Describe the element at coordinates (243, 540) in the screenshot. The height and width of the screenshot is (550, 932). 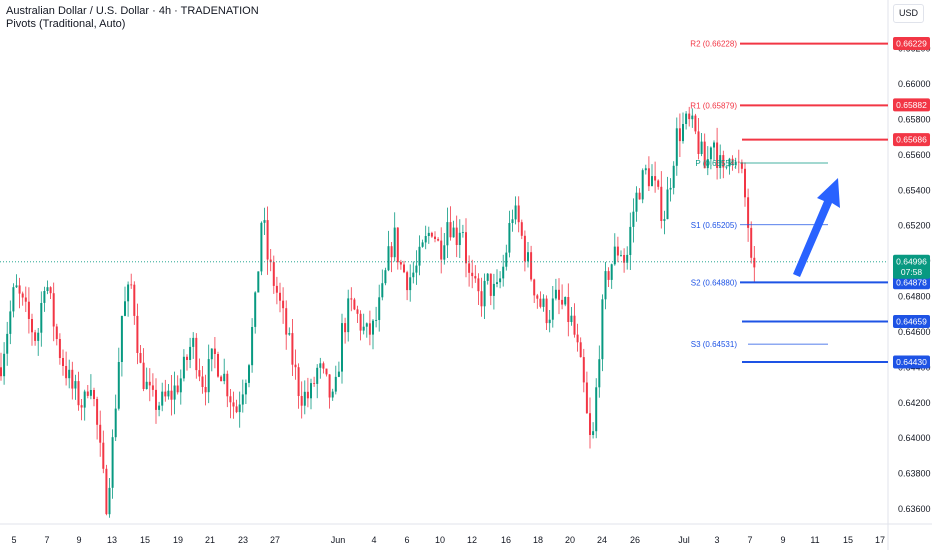
I see `x-tick-label: 23` at that location.